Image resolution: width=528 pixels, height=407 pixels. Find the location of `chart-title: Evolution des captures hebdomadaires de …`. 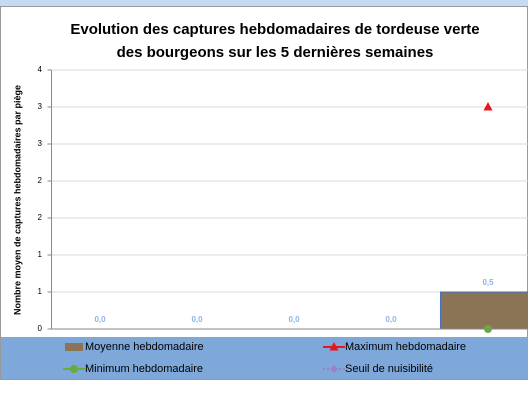

chart-title: Evolution des captures hebdomadaires de … is located at coordinates (274, 29).